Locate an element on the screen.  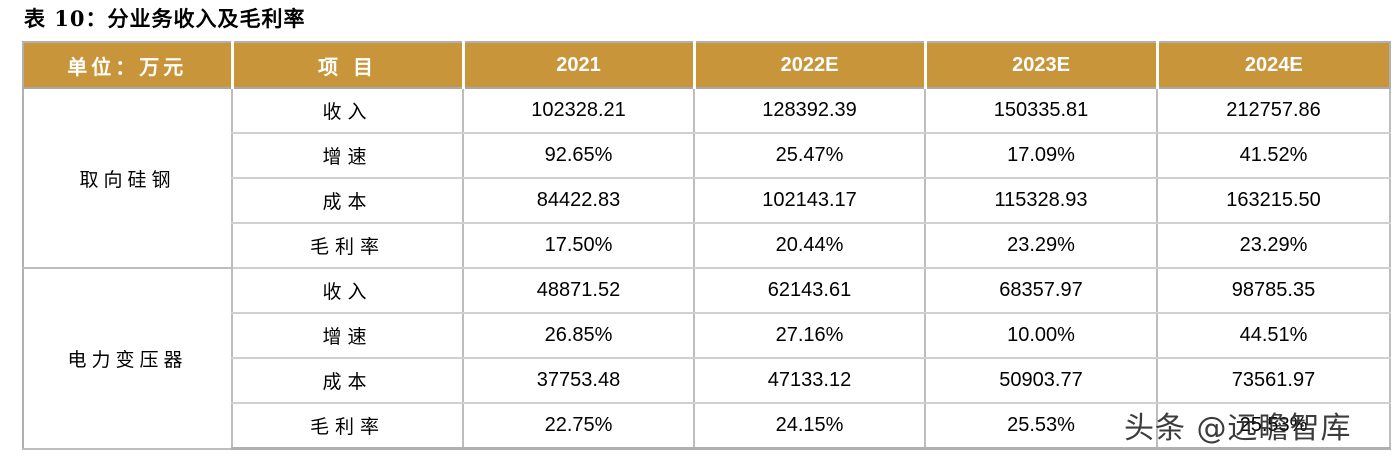
table-row: 增速 92.65% 25.47% 17.09% 41.52% is located at coordinates (707, 156).